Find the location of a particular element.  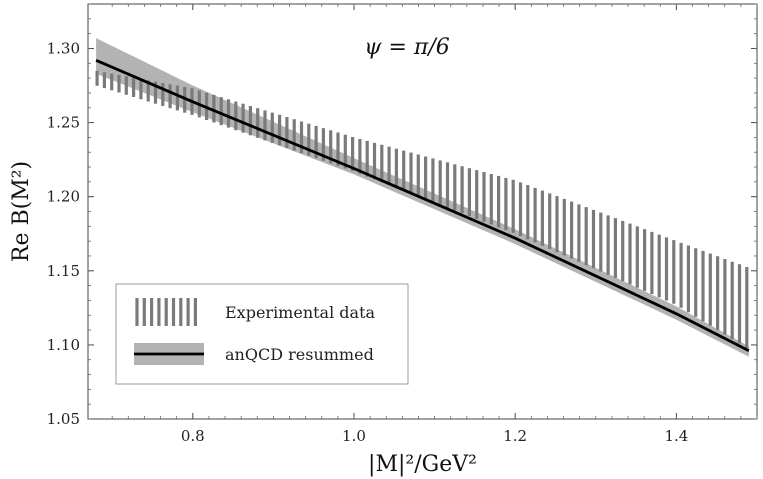

y-tick-label: 1.25 is located at coordinates (63, 123).